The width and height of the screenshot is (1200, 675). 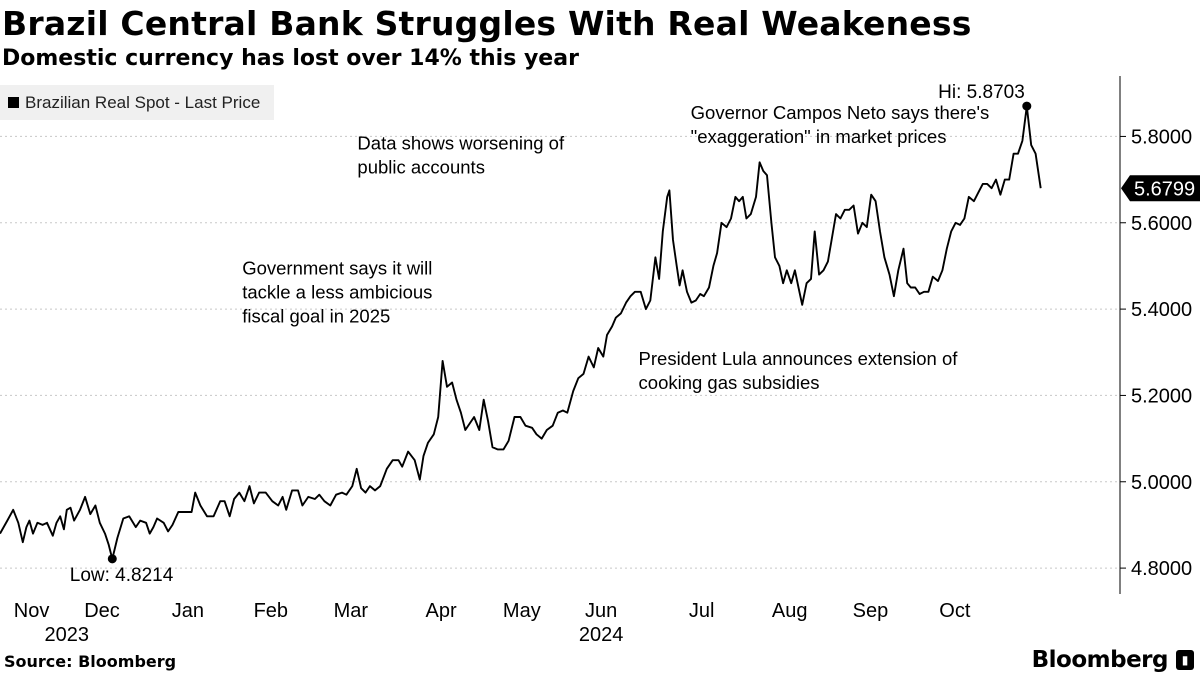 I want to click on annotation-text: "exaggeration" in market prices, so click(x=819, y=136).